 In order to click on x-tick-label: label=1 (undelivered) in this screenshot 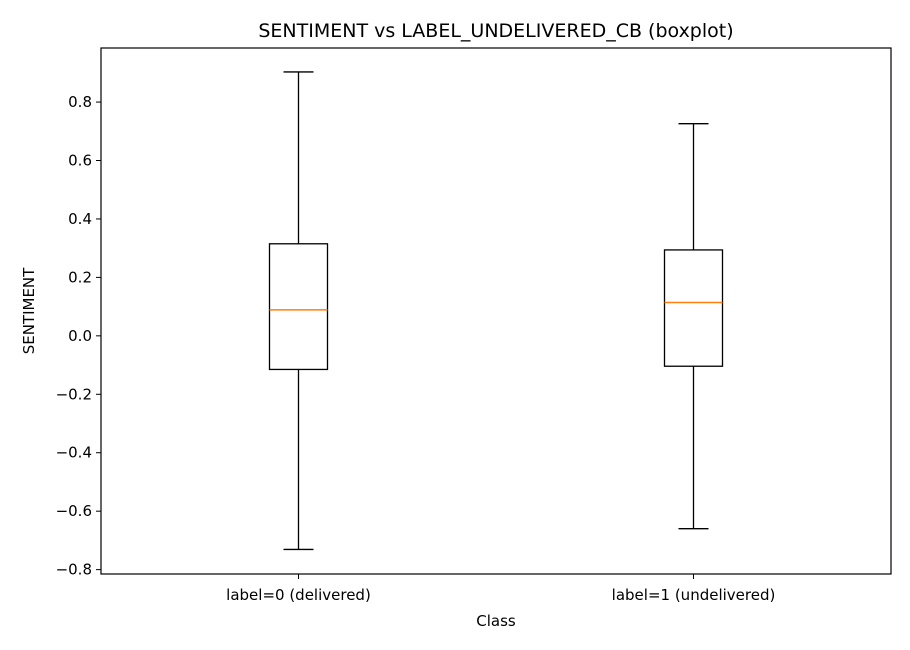, I will do `click(694, 595)`.